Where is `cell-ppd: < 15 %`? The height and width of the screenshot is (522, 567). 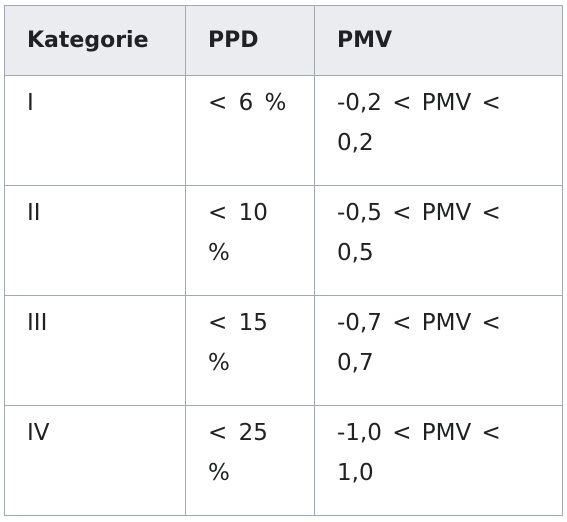 cell-ppd: < 15 % is located at coordinates (250, 350).